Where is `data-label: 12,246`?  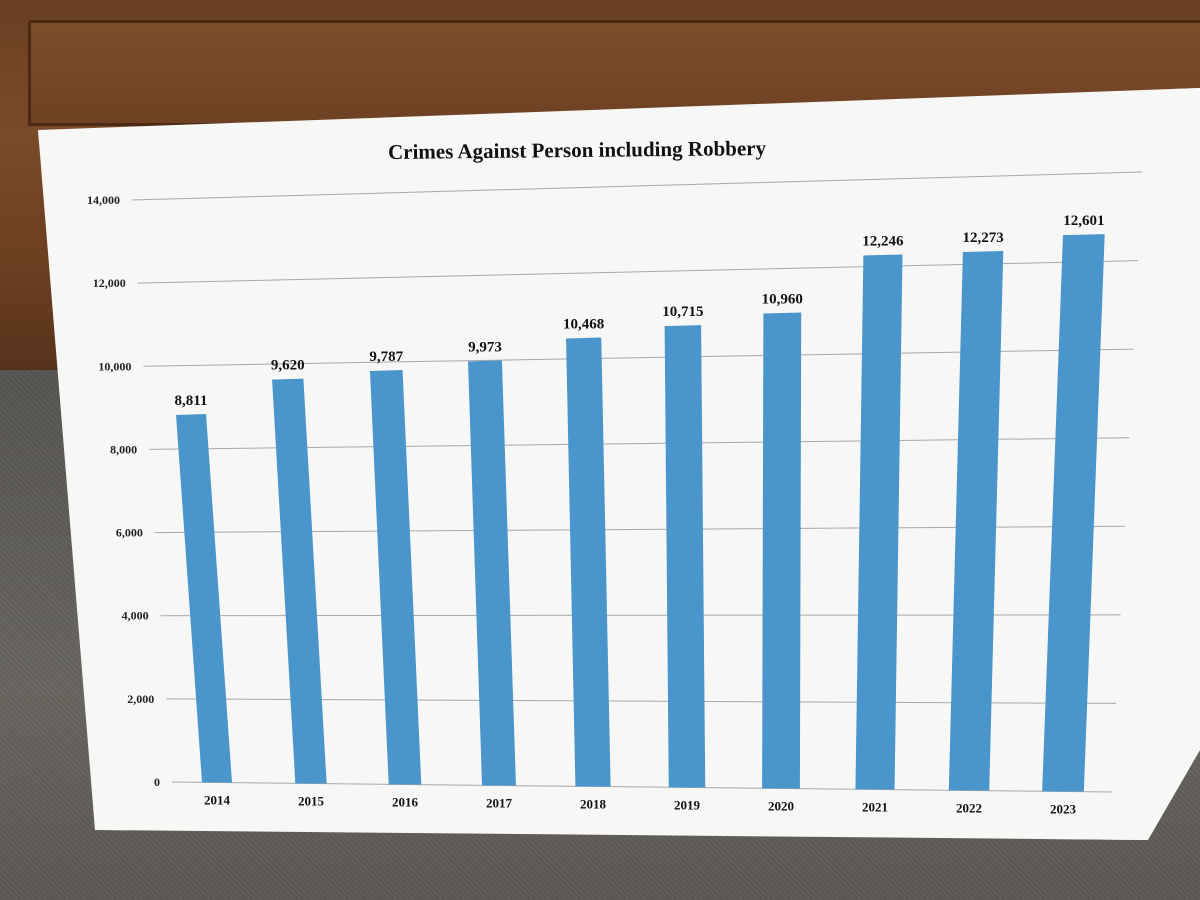
data-label: 12,246 is located at coordinates (883, 241).